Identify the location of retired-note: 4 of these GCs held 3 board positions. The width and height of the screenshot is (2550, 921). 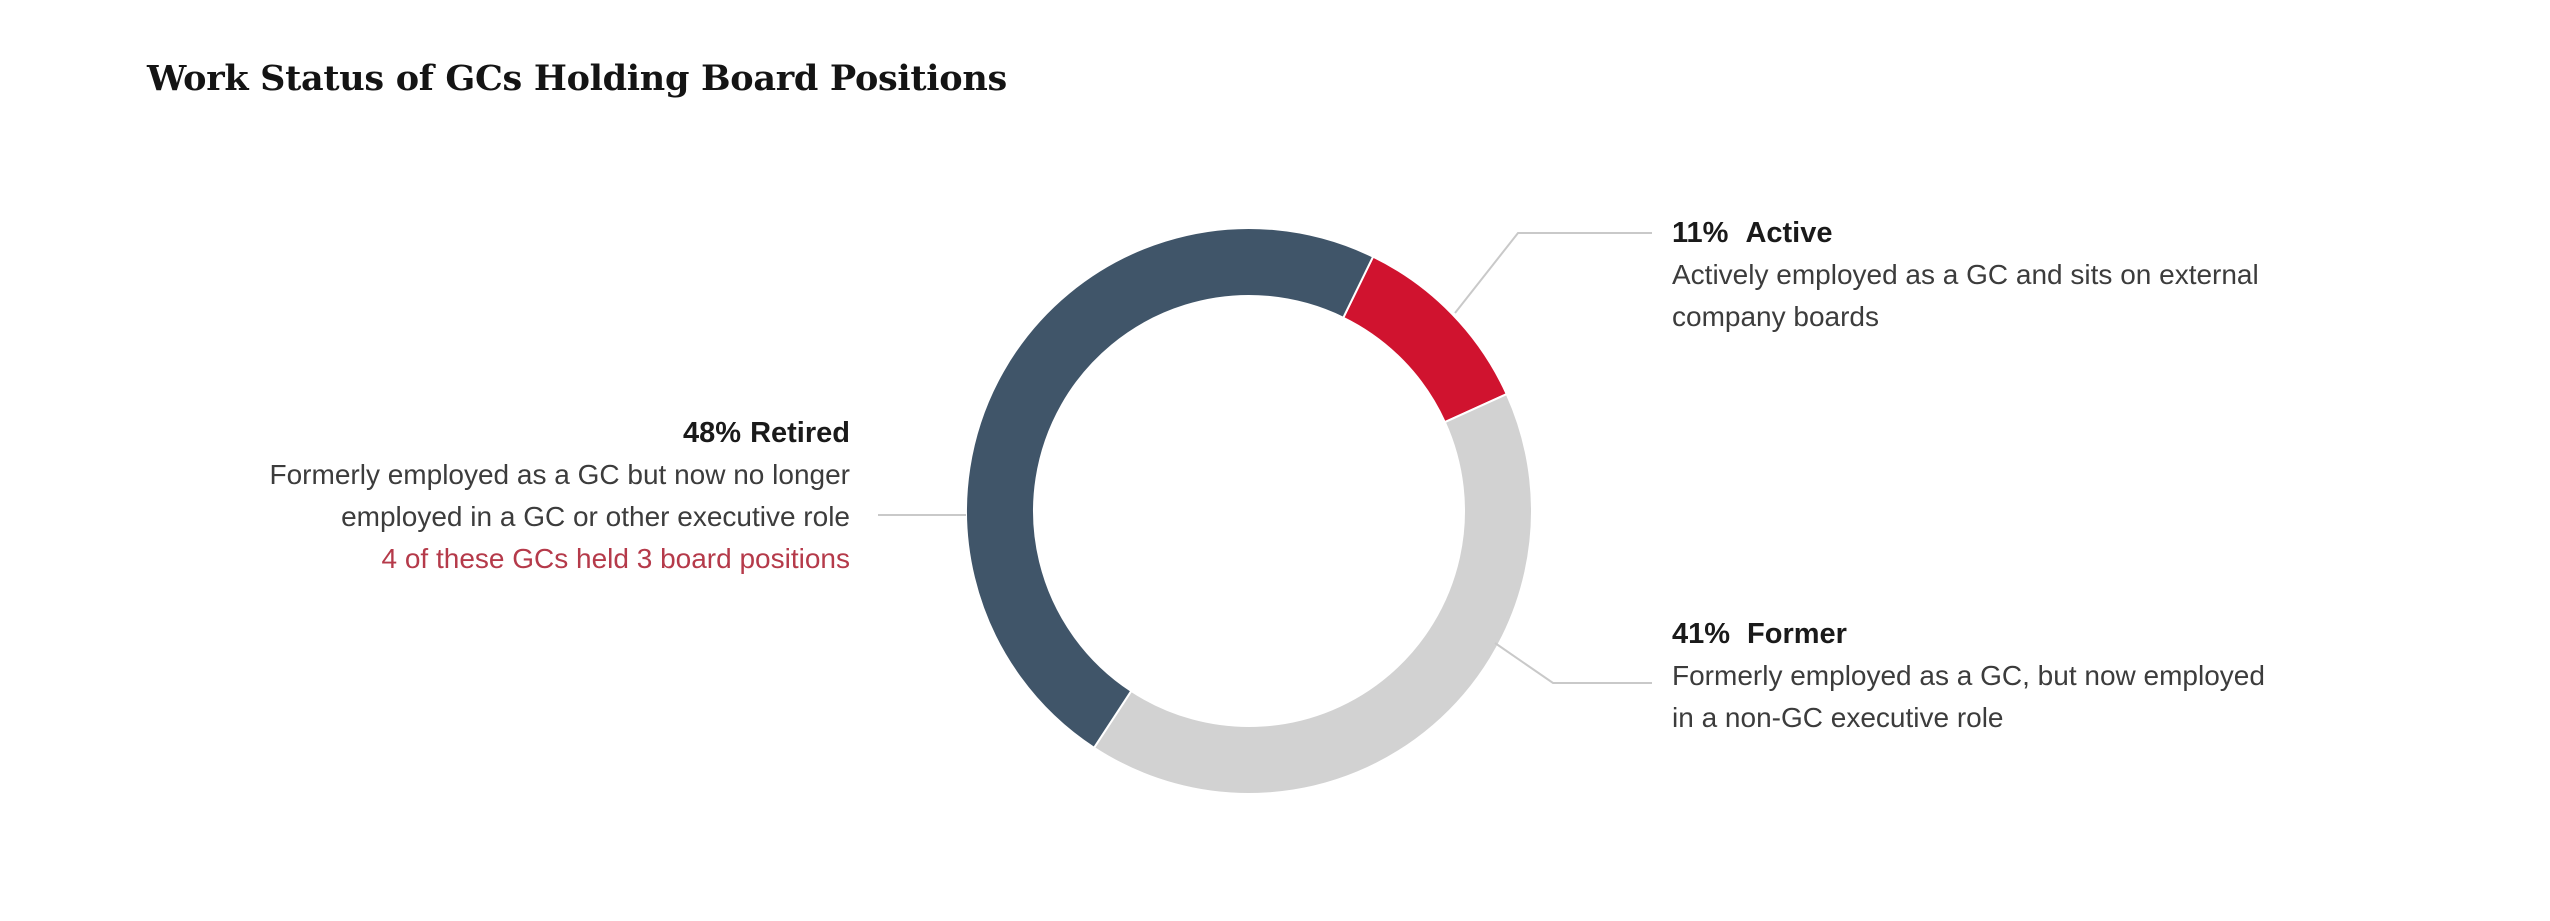
(615, 558).